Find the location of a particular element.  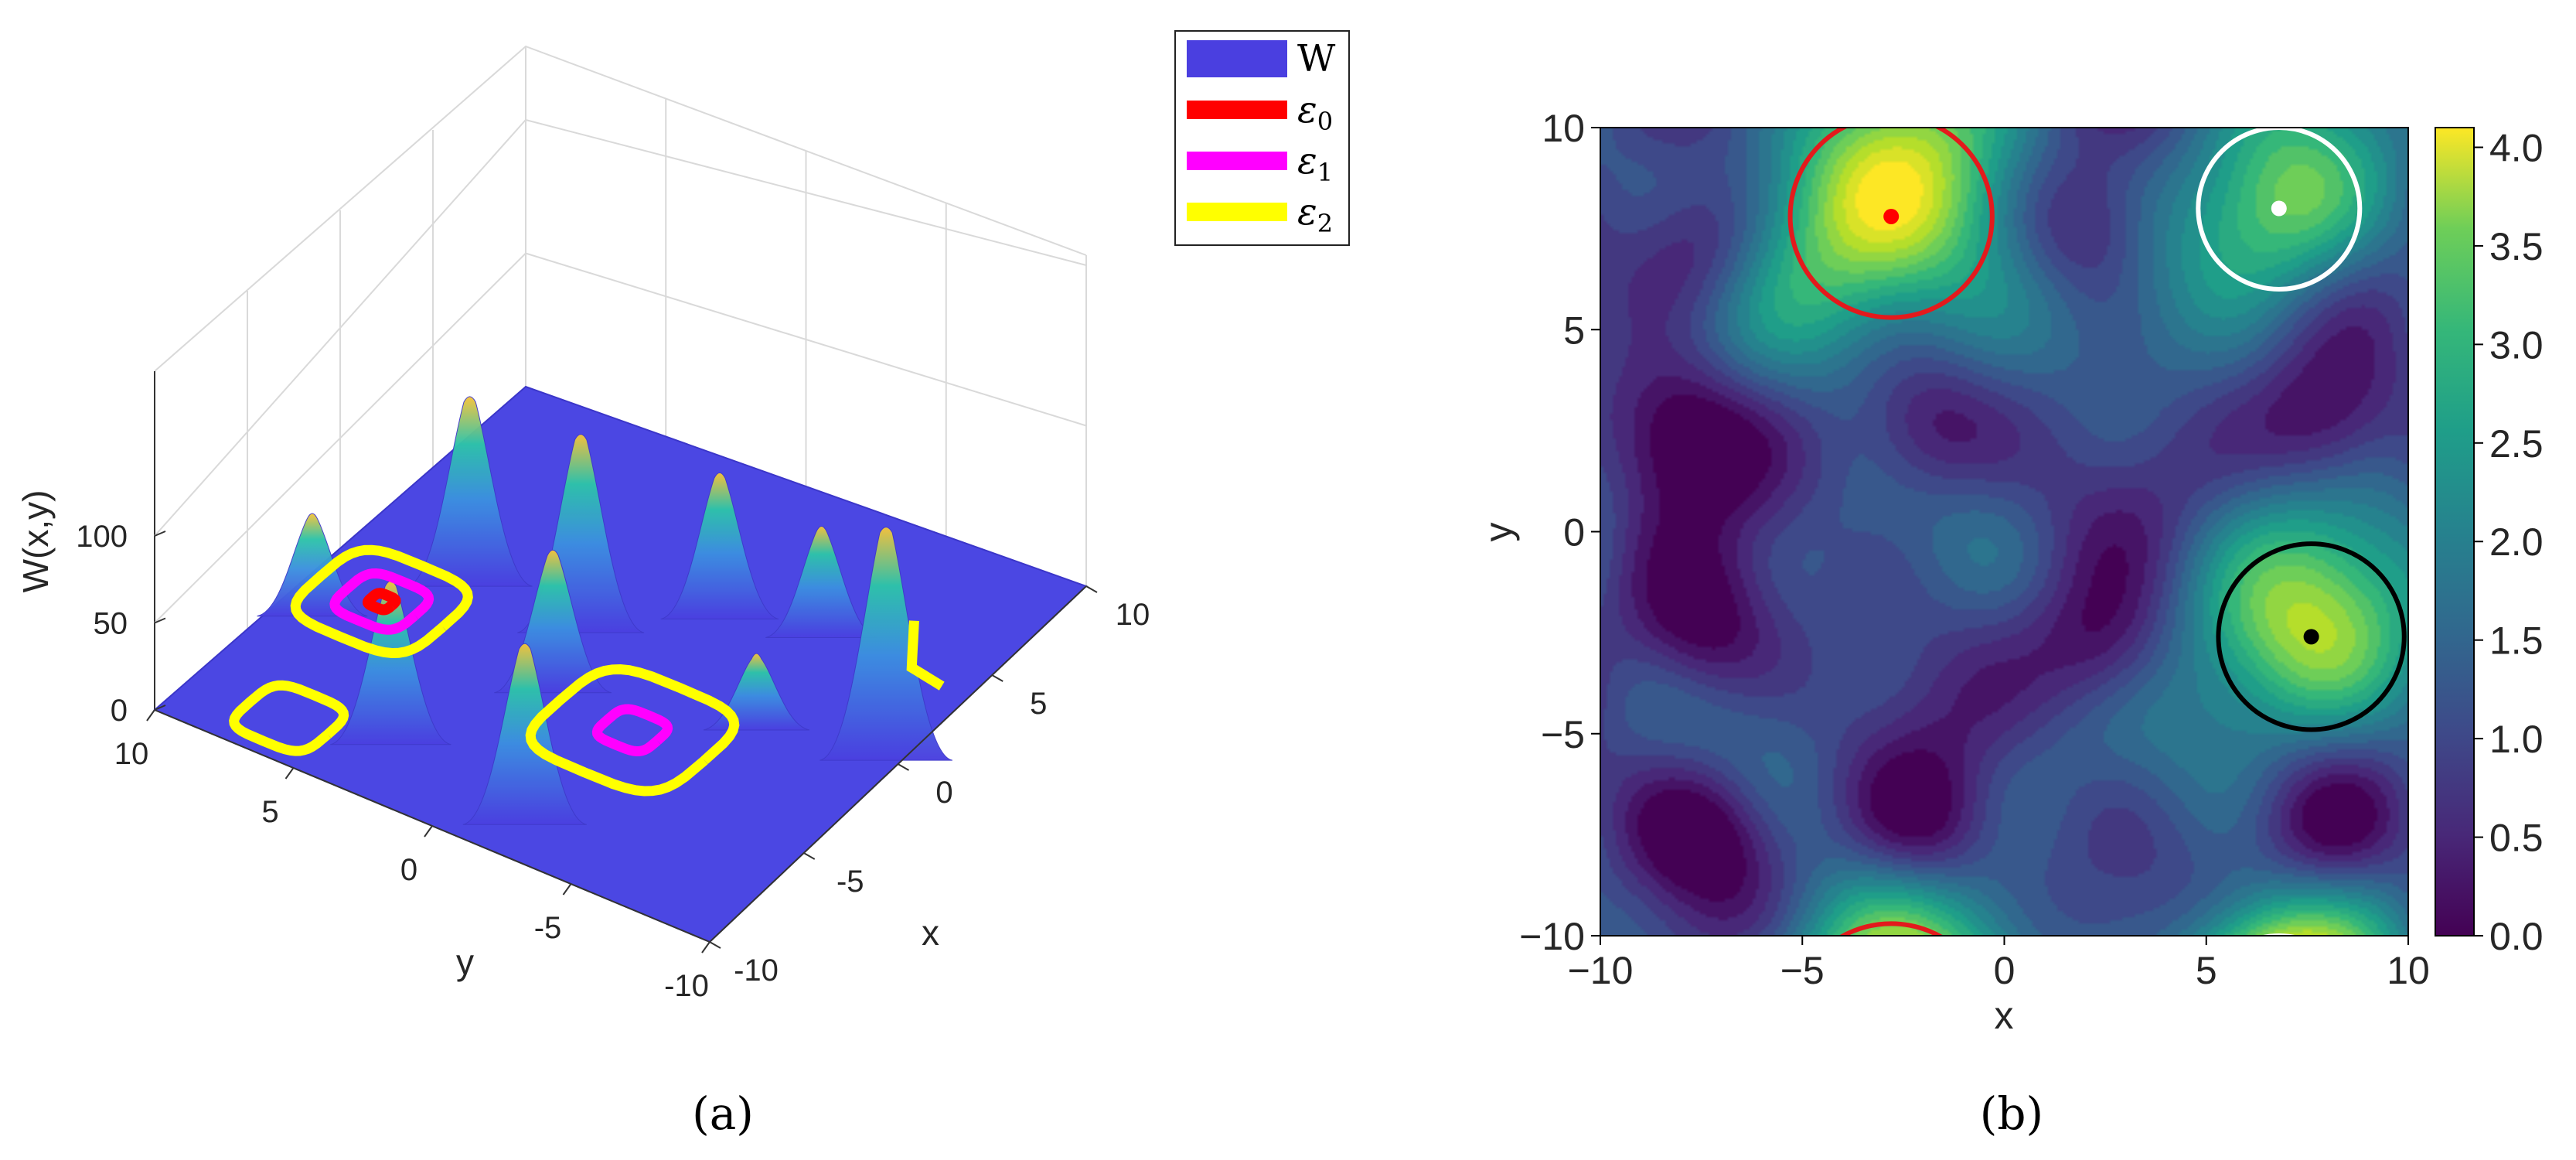

legend-label: ε1 is located at coordinates (1315, 163).